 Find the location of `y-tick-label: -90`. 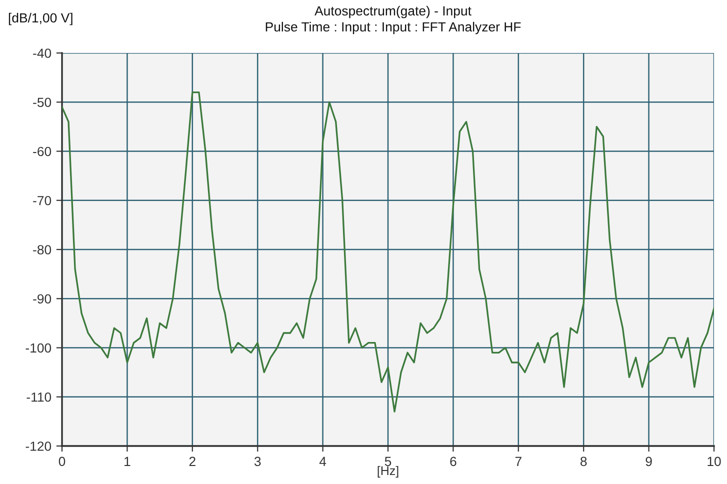

y-tick-label: -90 is located at coordinates (42, 299).